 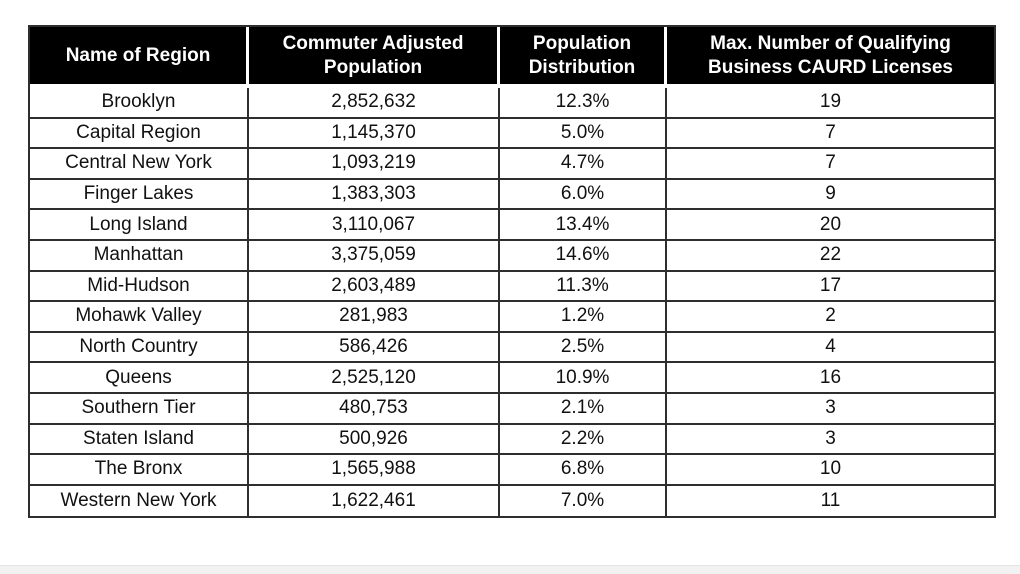 I want to click on table-cell: 14.6%, so click(x=583, y=256).